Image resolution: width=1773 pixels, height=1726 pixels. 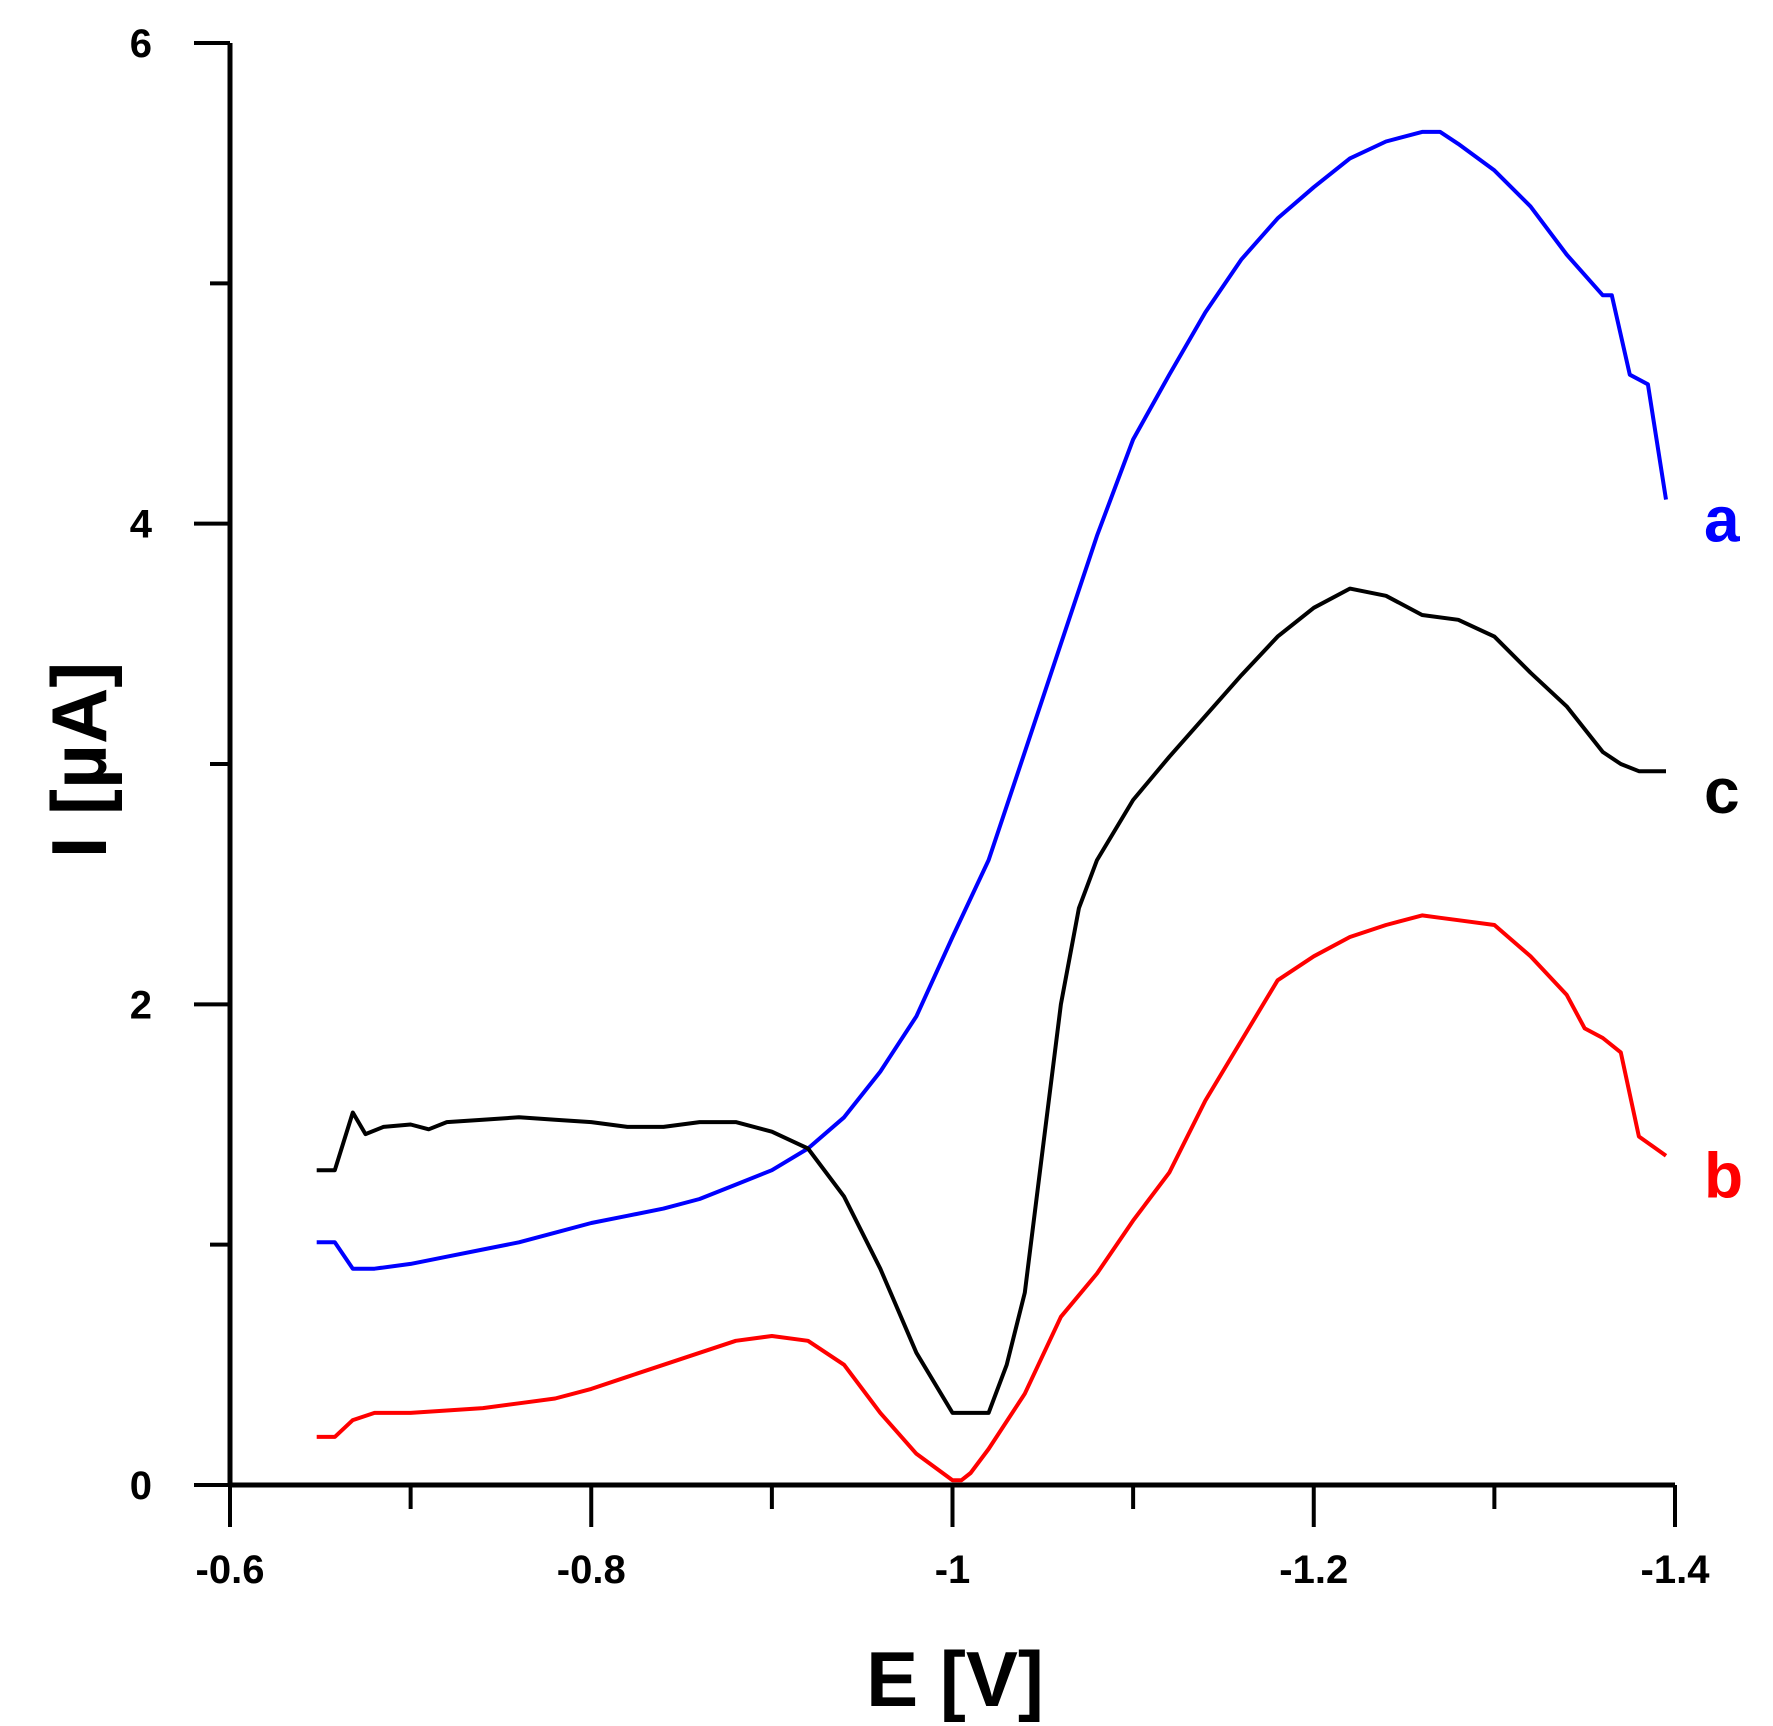 What do you see at coordinates (1723, 848) in the screenshot?
I see `label-layer: a b c` at bounding box center [1723, 848].